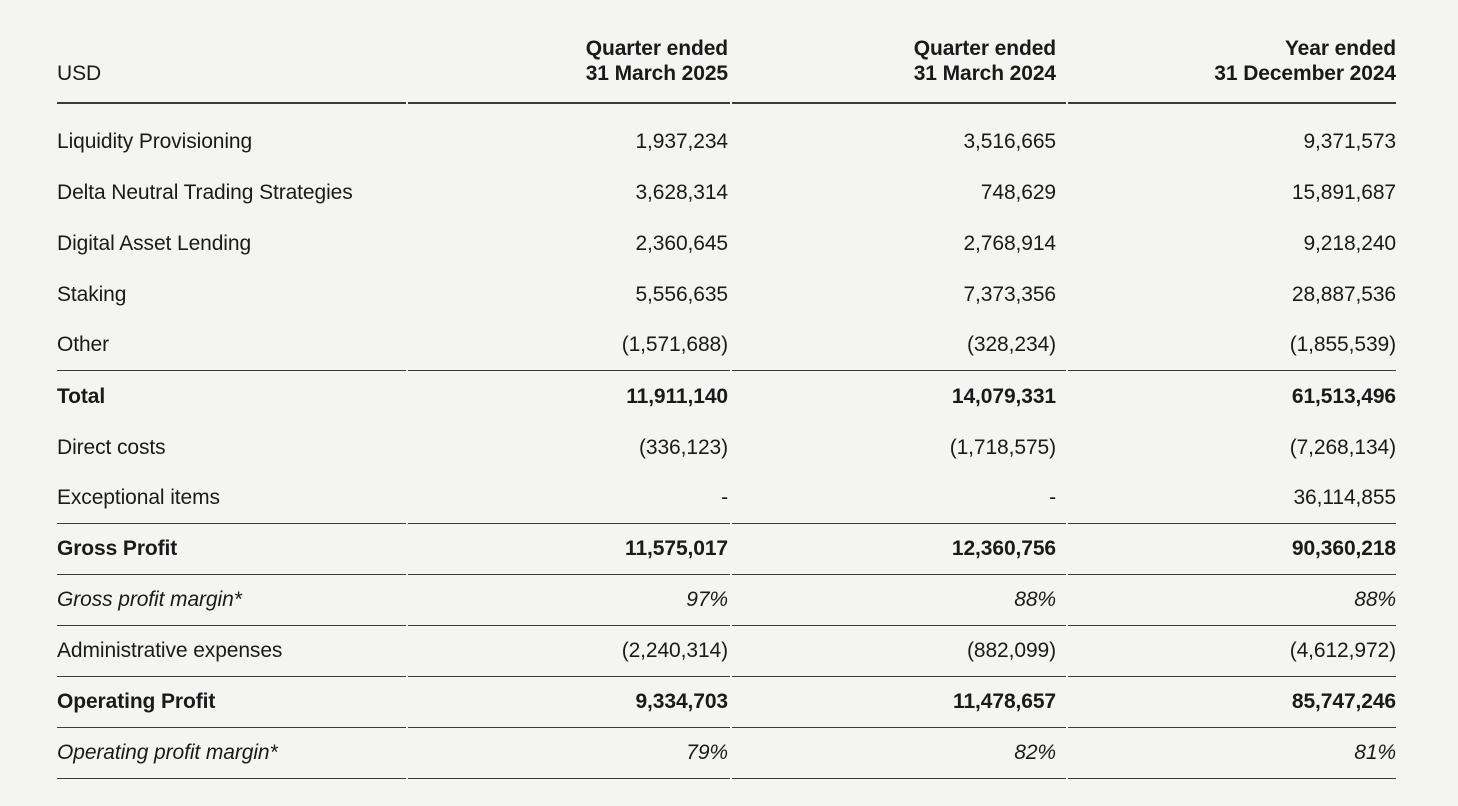 The width and height of the screenshot is (1458, 806). What do you see at coordinates (1003, 396) in the screenshot?
I see `row-value: 14,079,331` at bounding box center [1003, 396].